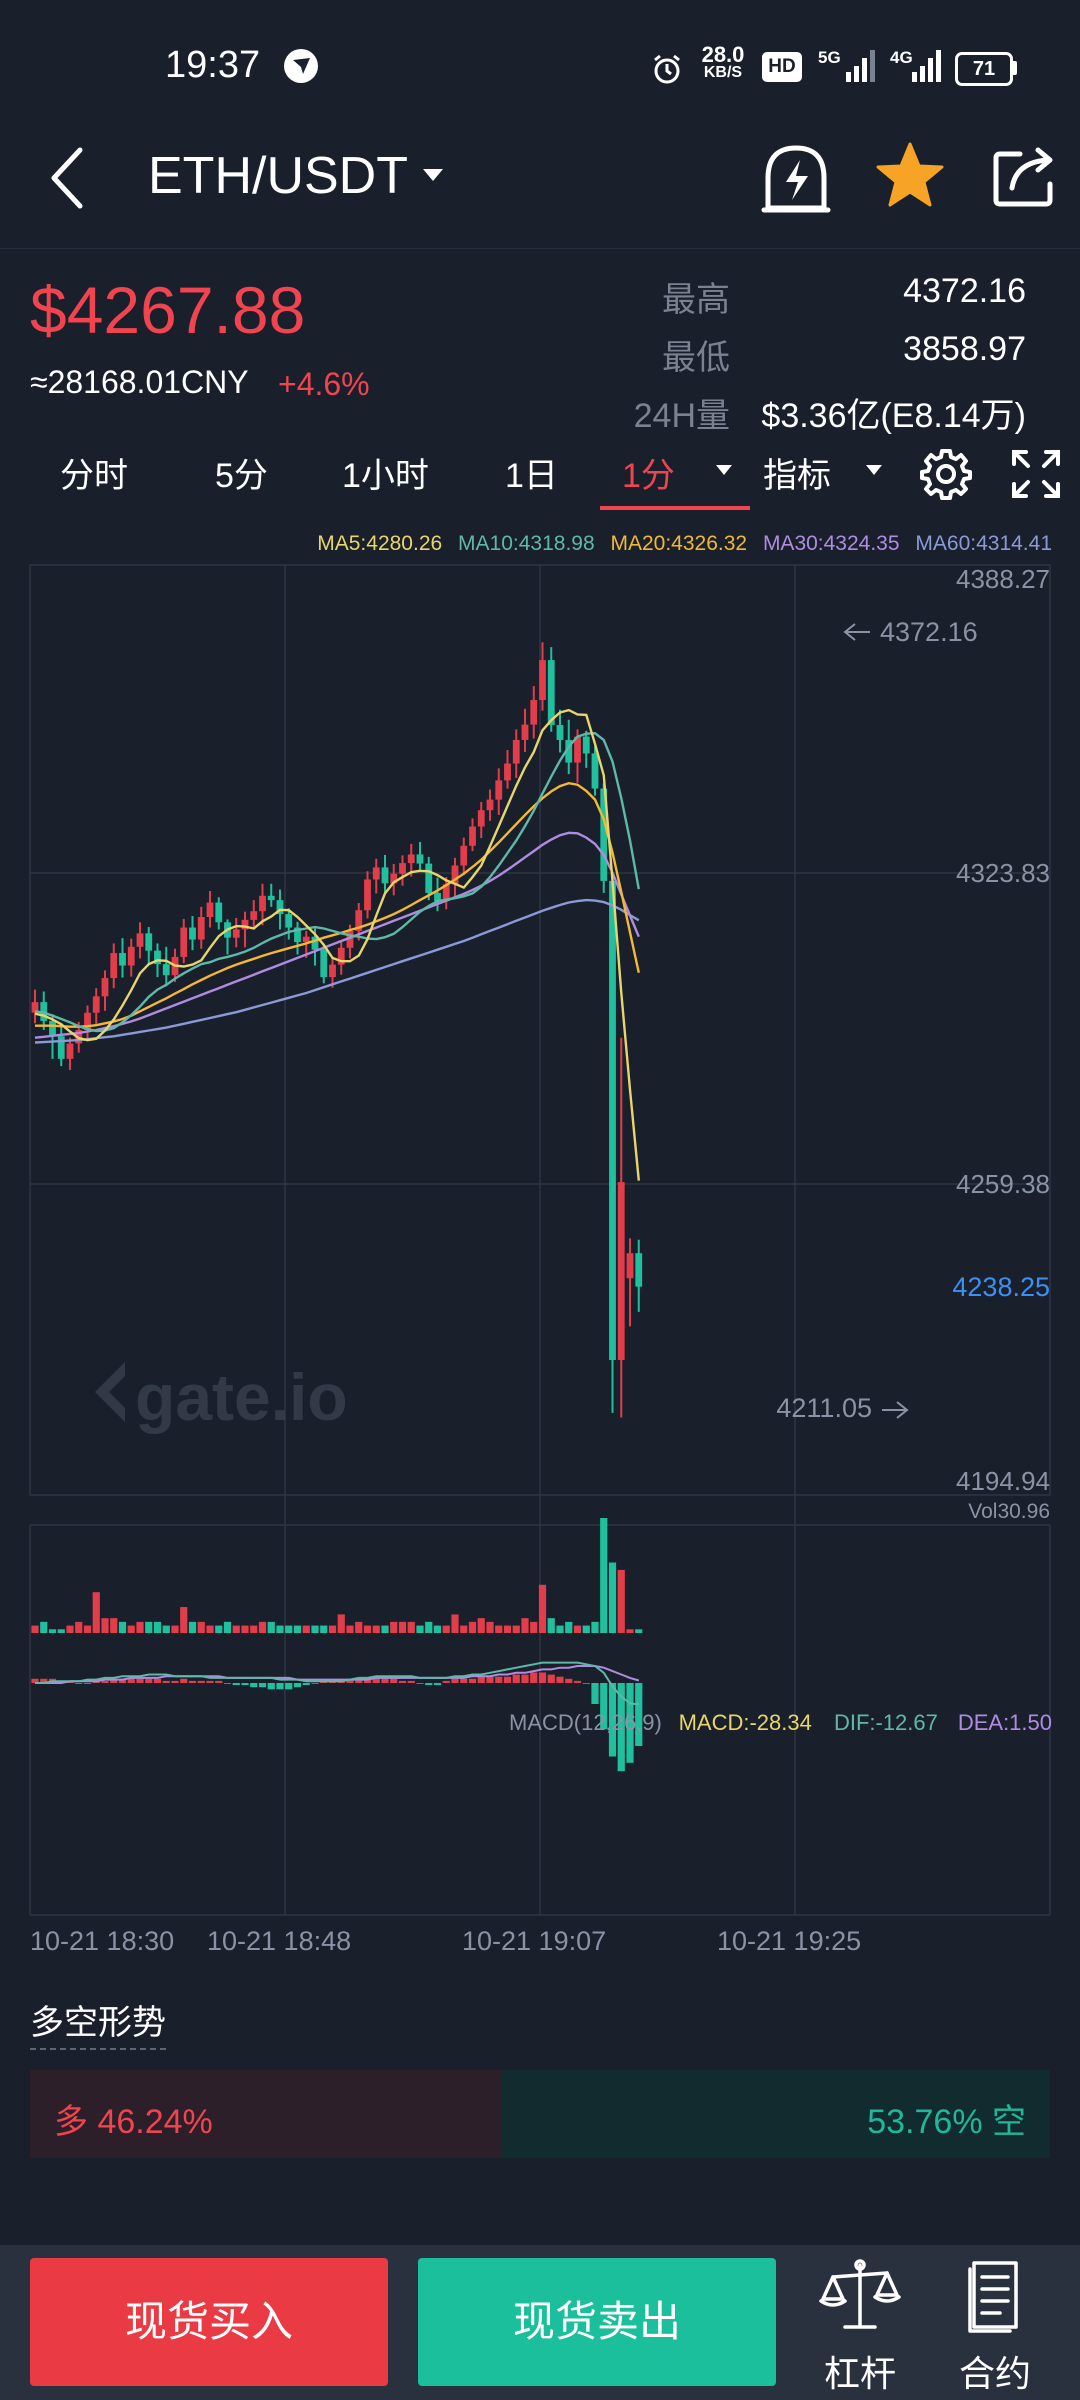  Describe the element at coordinates (1036, 476) in the screenshot. I see `fullscreen-icon` at that location.